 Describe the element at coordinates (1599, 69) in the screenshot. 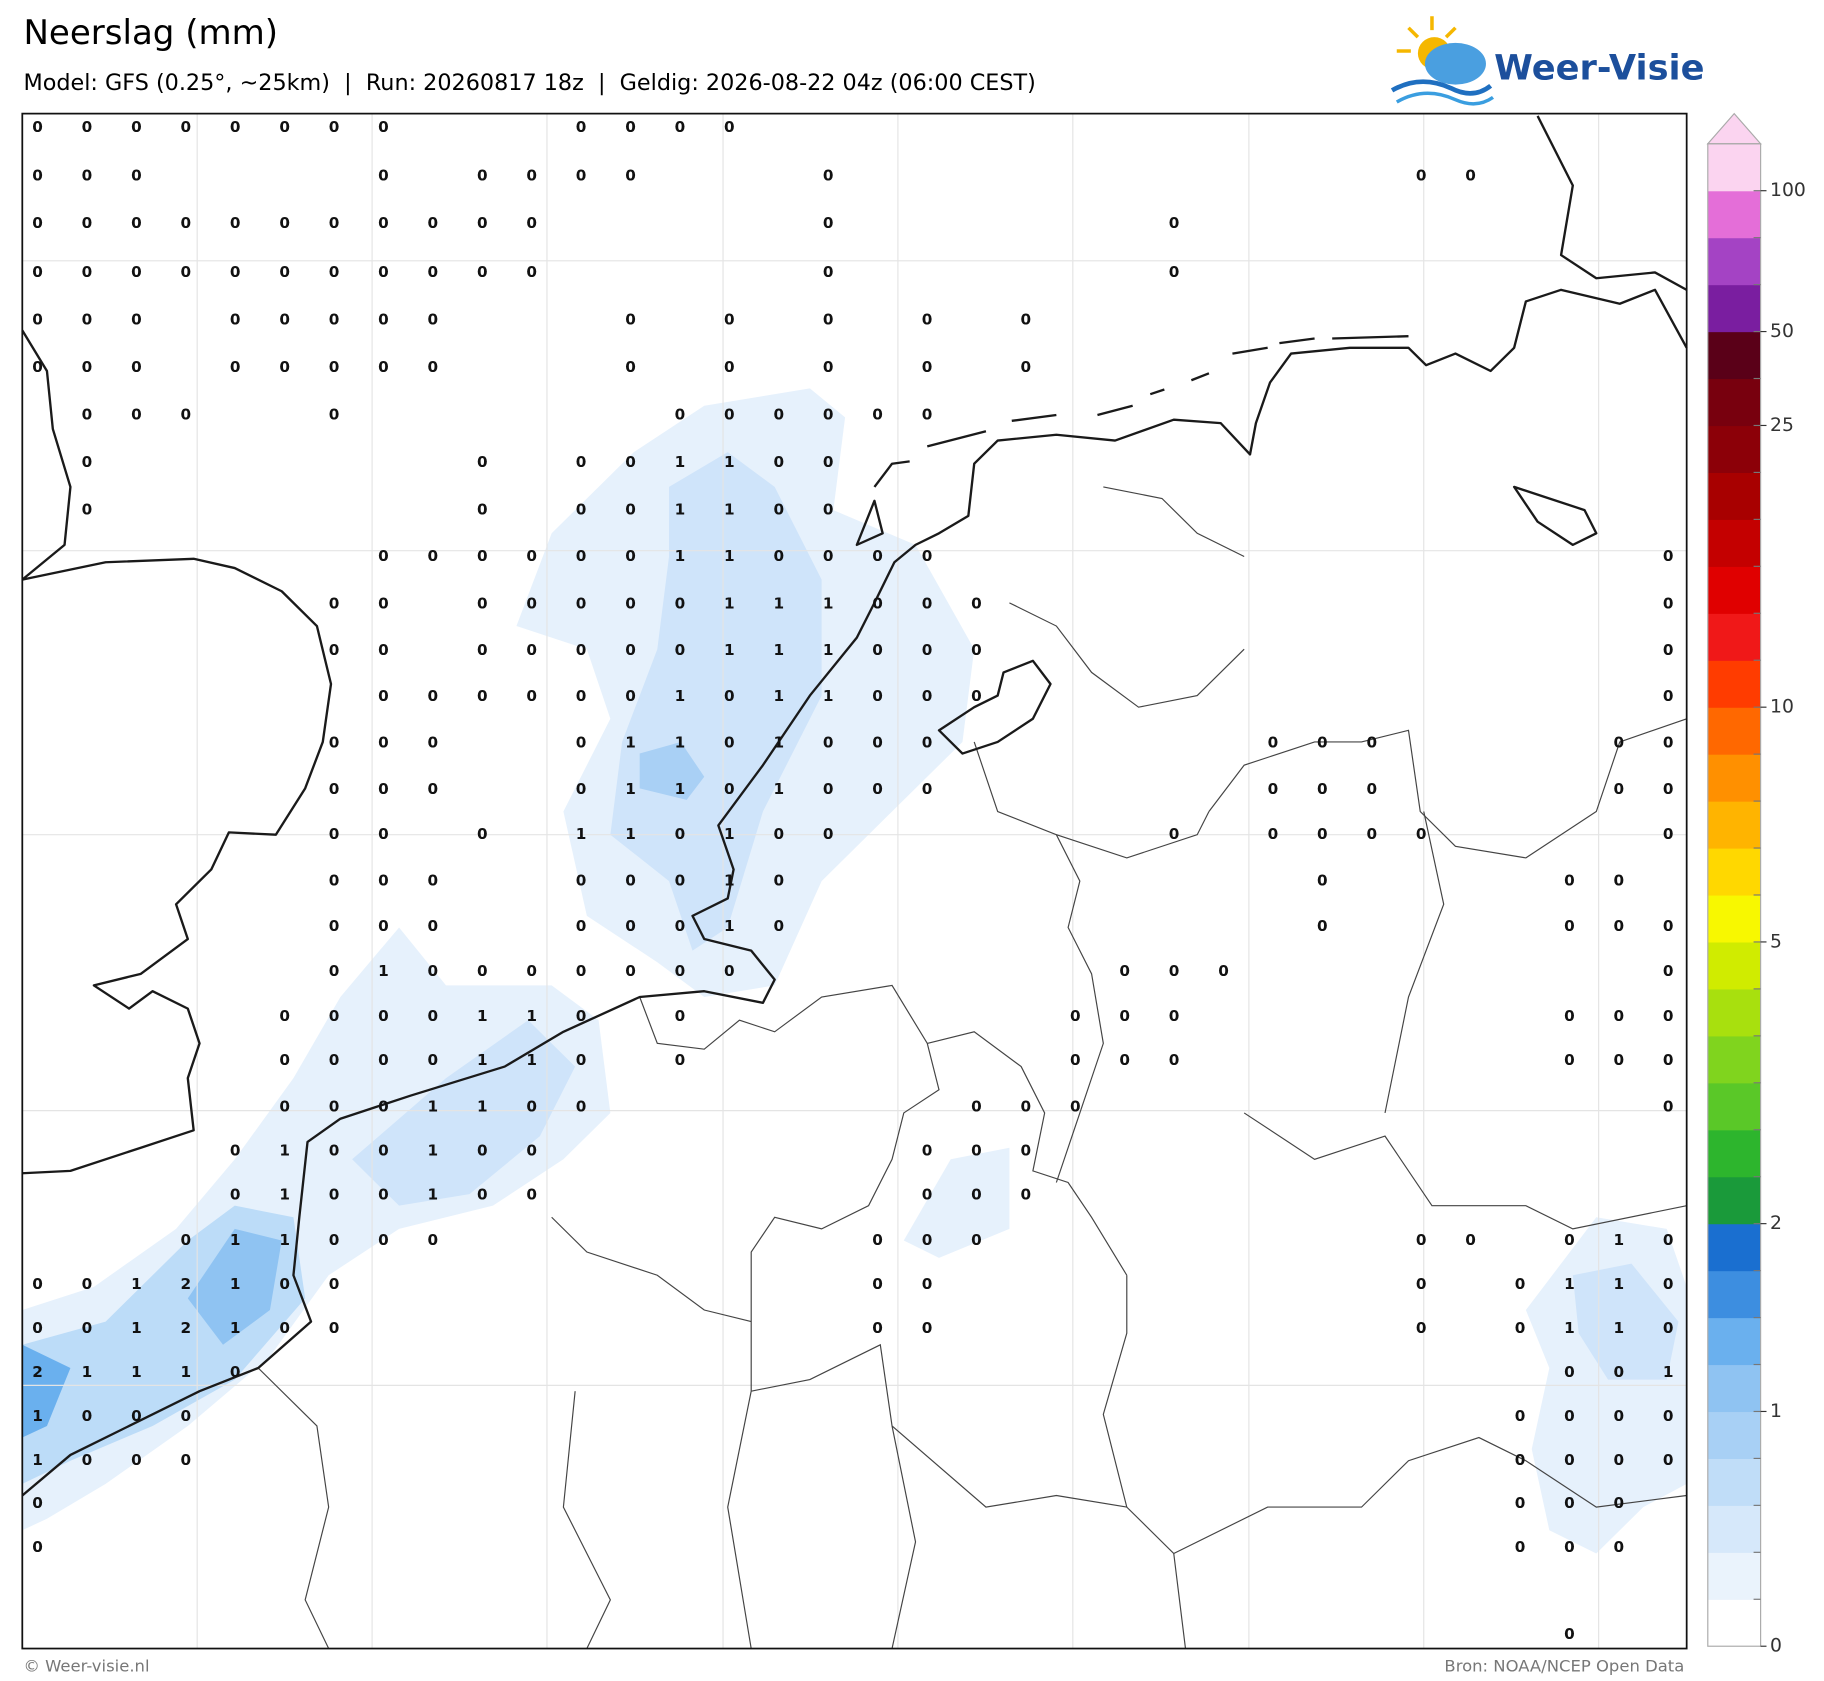

I see `logo-text: Weer-Visie` at that location.